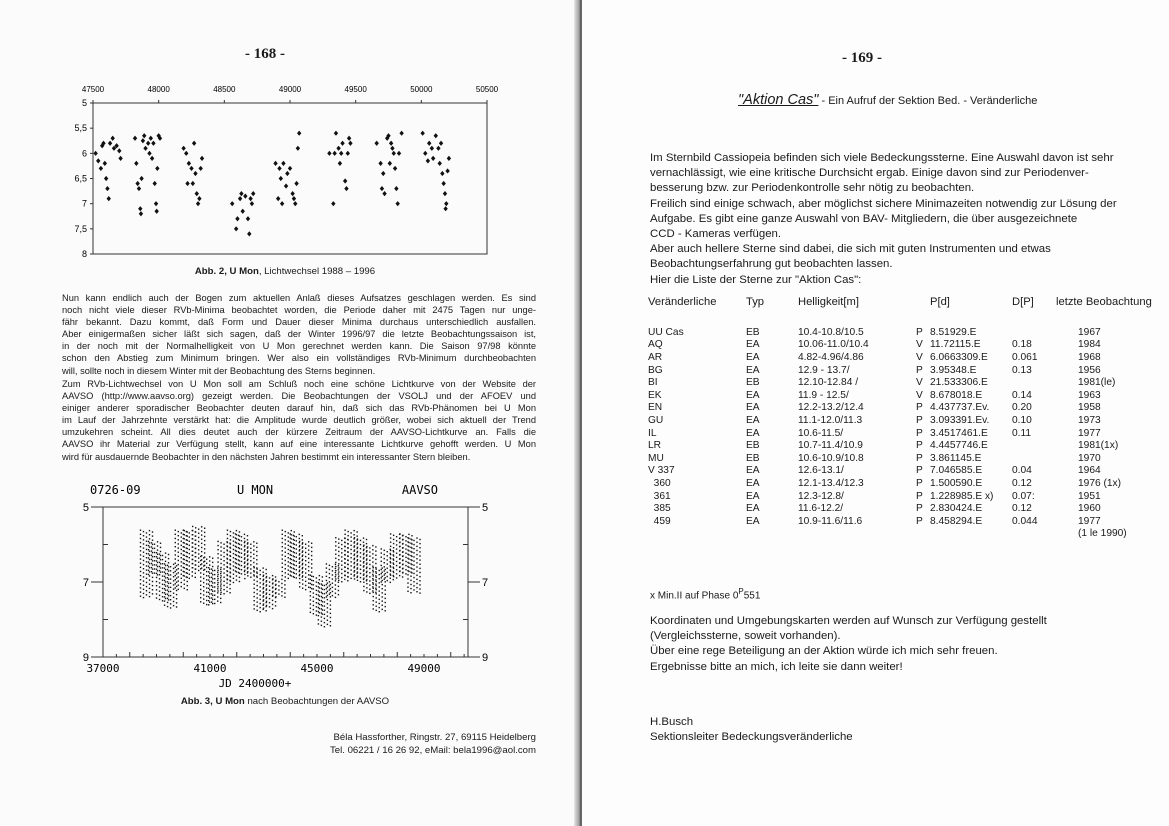 The image size is (1169, 826). What do you see at coordinates (907, 433) in the screenshot?
I see `table-row: IL EA 10.6-11.5/P 3.4517461.E 0.11 1977` at bounding box center [907, 433].